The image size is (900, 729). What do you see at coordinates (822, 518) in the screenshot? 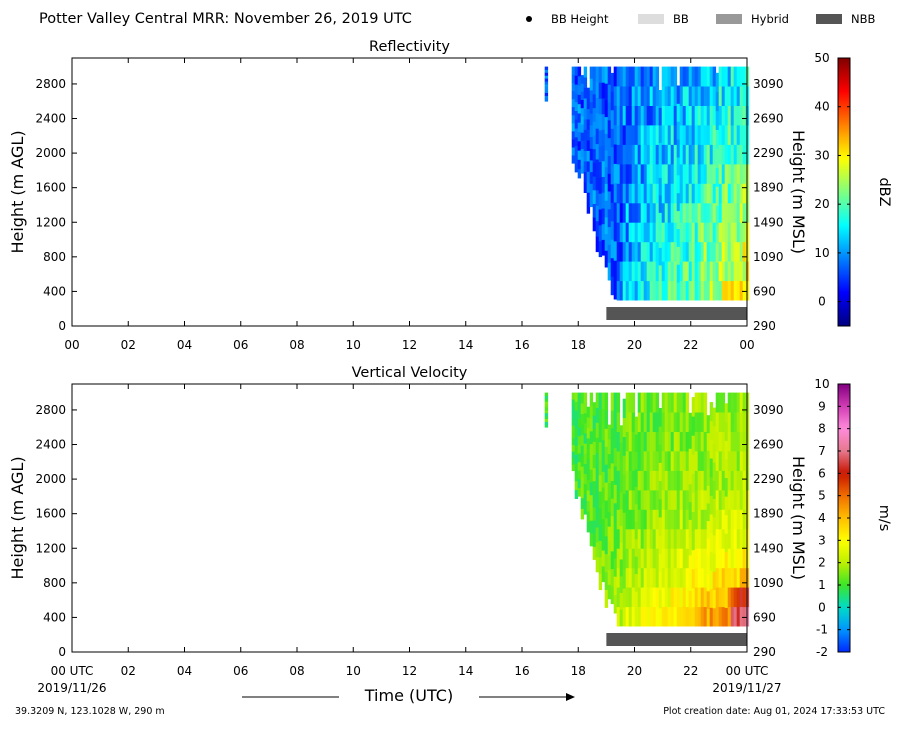
I see `colorbar-tick-label: 4` at bounding box center [822, 518].